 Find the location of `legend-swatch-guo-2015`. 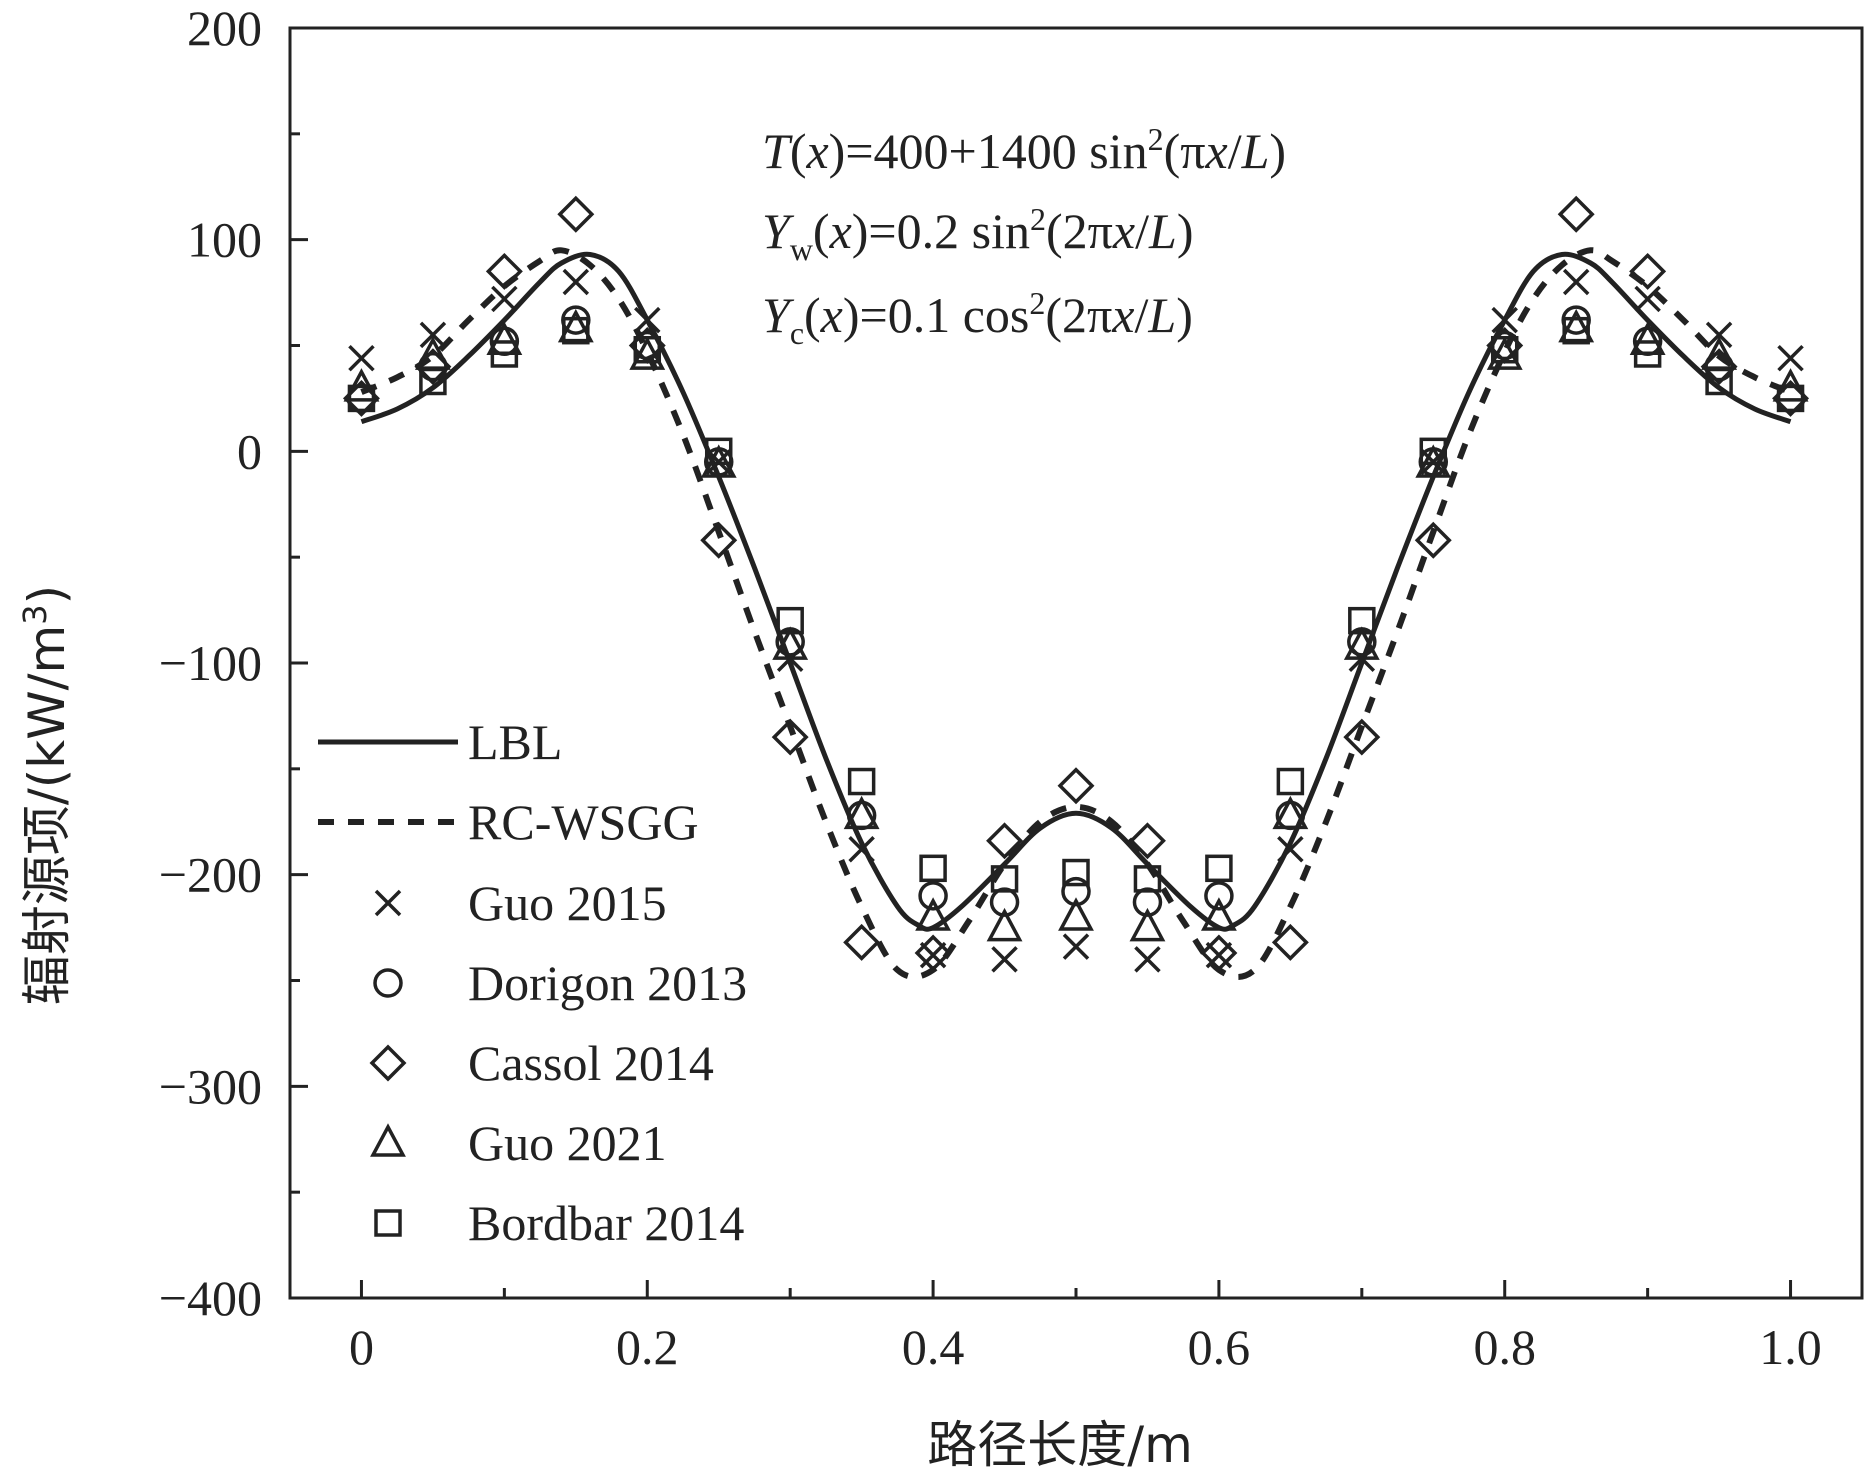

legend-swatch-guo-2015 is located at coordinates (388, 903).